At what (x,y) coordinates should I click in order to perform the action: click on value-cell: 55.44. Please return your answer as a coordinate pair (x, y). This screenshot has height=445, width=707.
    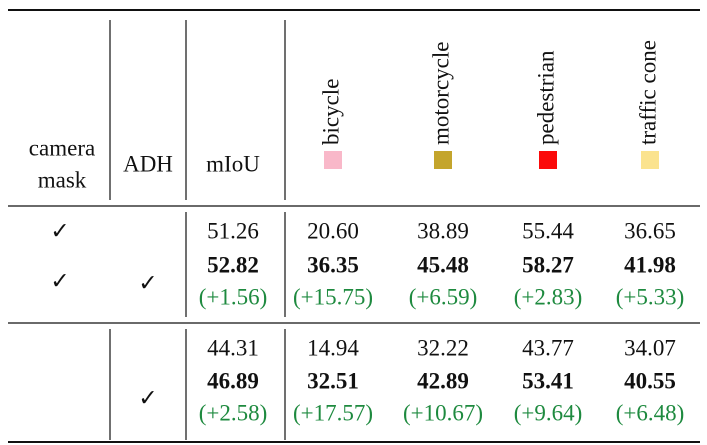
    Looking at the image, I should click on (548, 230).